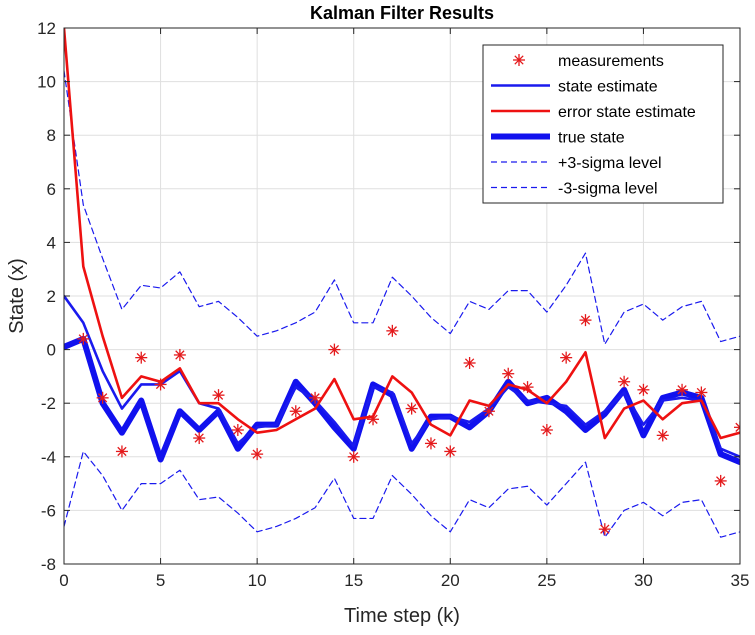 The image size is (755, 635). What do you see at coordinates (160, 580) in the screenshot?
I see `x-tick-label: 5` at bounding box center [160, 580].